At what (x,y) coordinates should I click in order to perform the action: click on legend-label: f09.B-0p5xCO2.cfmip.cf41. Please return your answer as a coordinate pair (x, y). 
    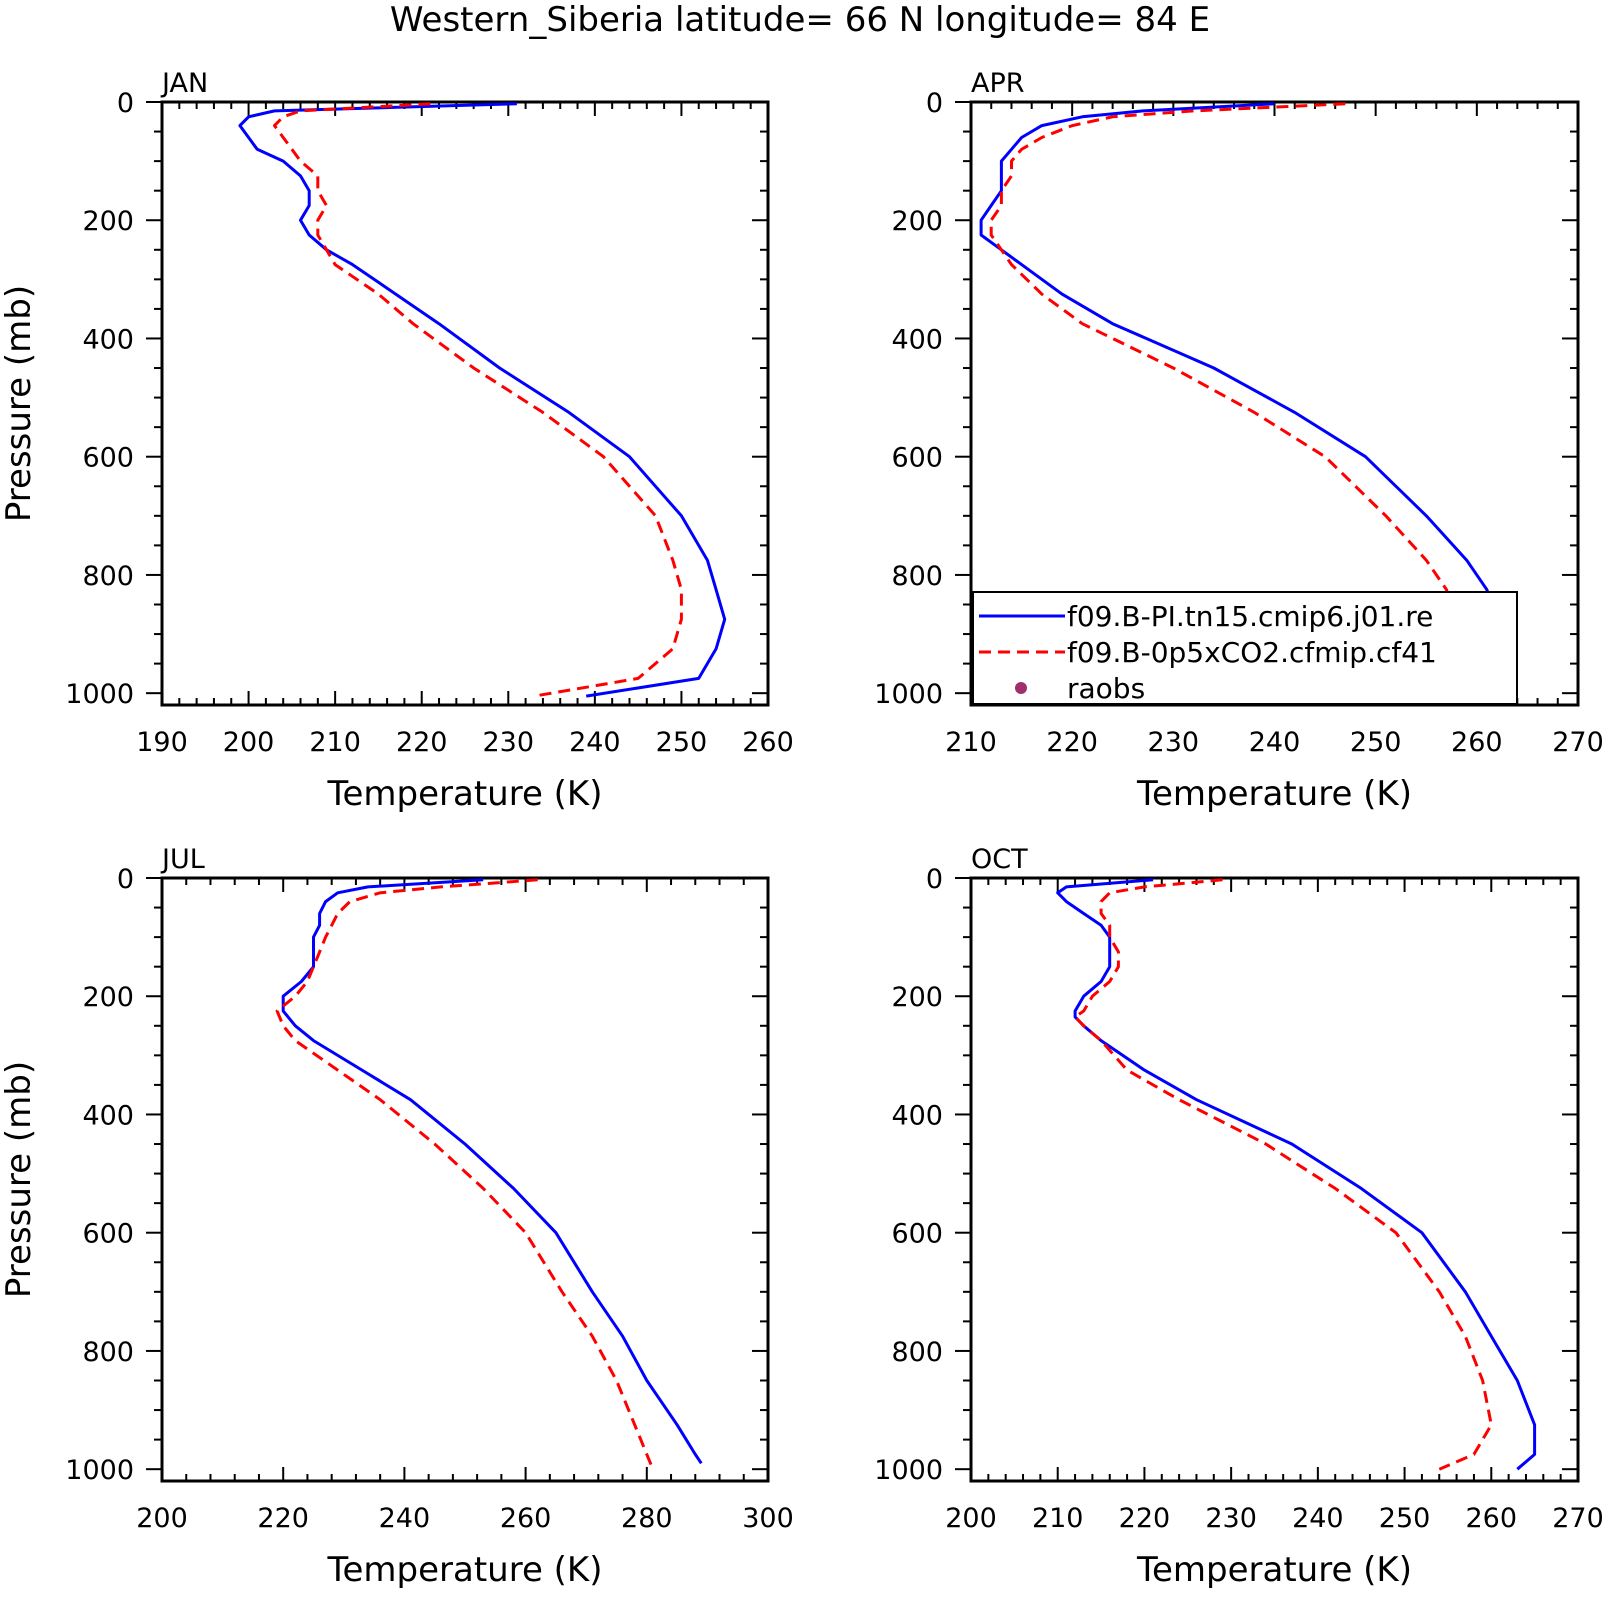
    Looking at the image, I should click on (1252, 652).